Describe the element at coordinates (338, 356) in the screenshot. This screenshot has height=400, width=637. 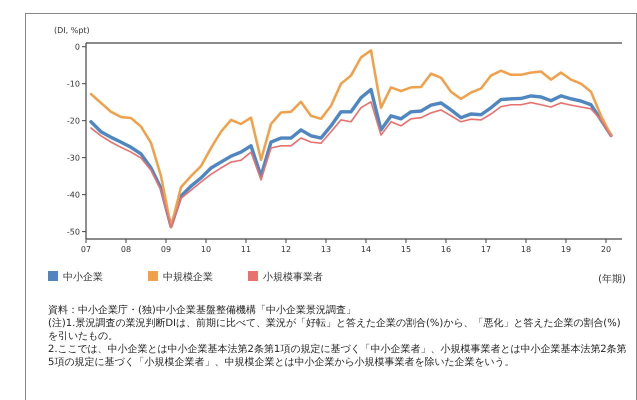
I see `text: 2.ここでは、中小企業とは中小企業基本法第2条第1項の規定に基づく「中小企業者」、小規模事業者とは中小企業基本法第2条第5項の規定に基づく「小規模企業者」、中規模企業とは中小企業から小規模事業者を除いた企業をいう。` at that location.